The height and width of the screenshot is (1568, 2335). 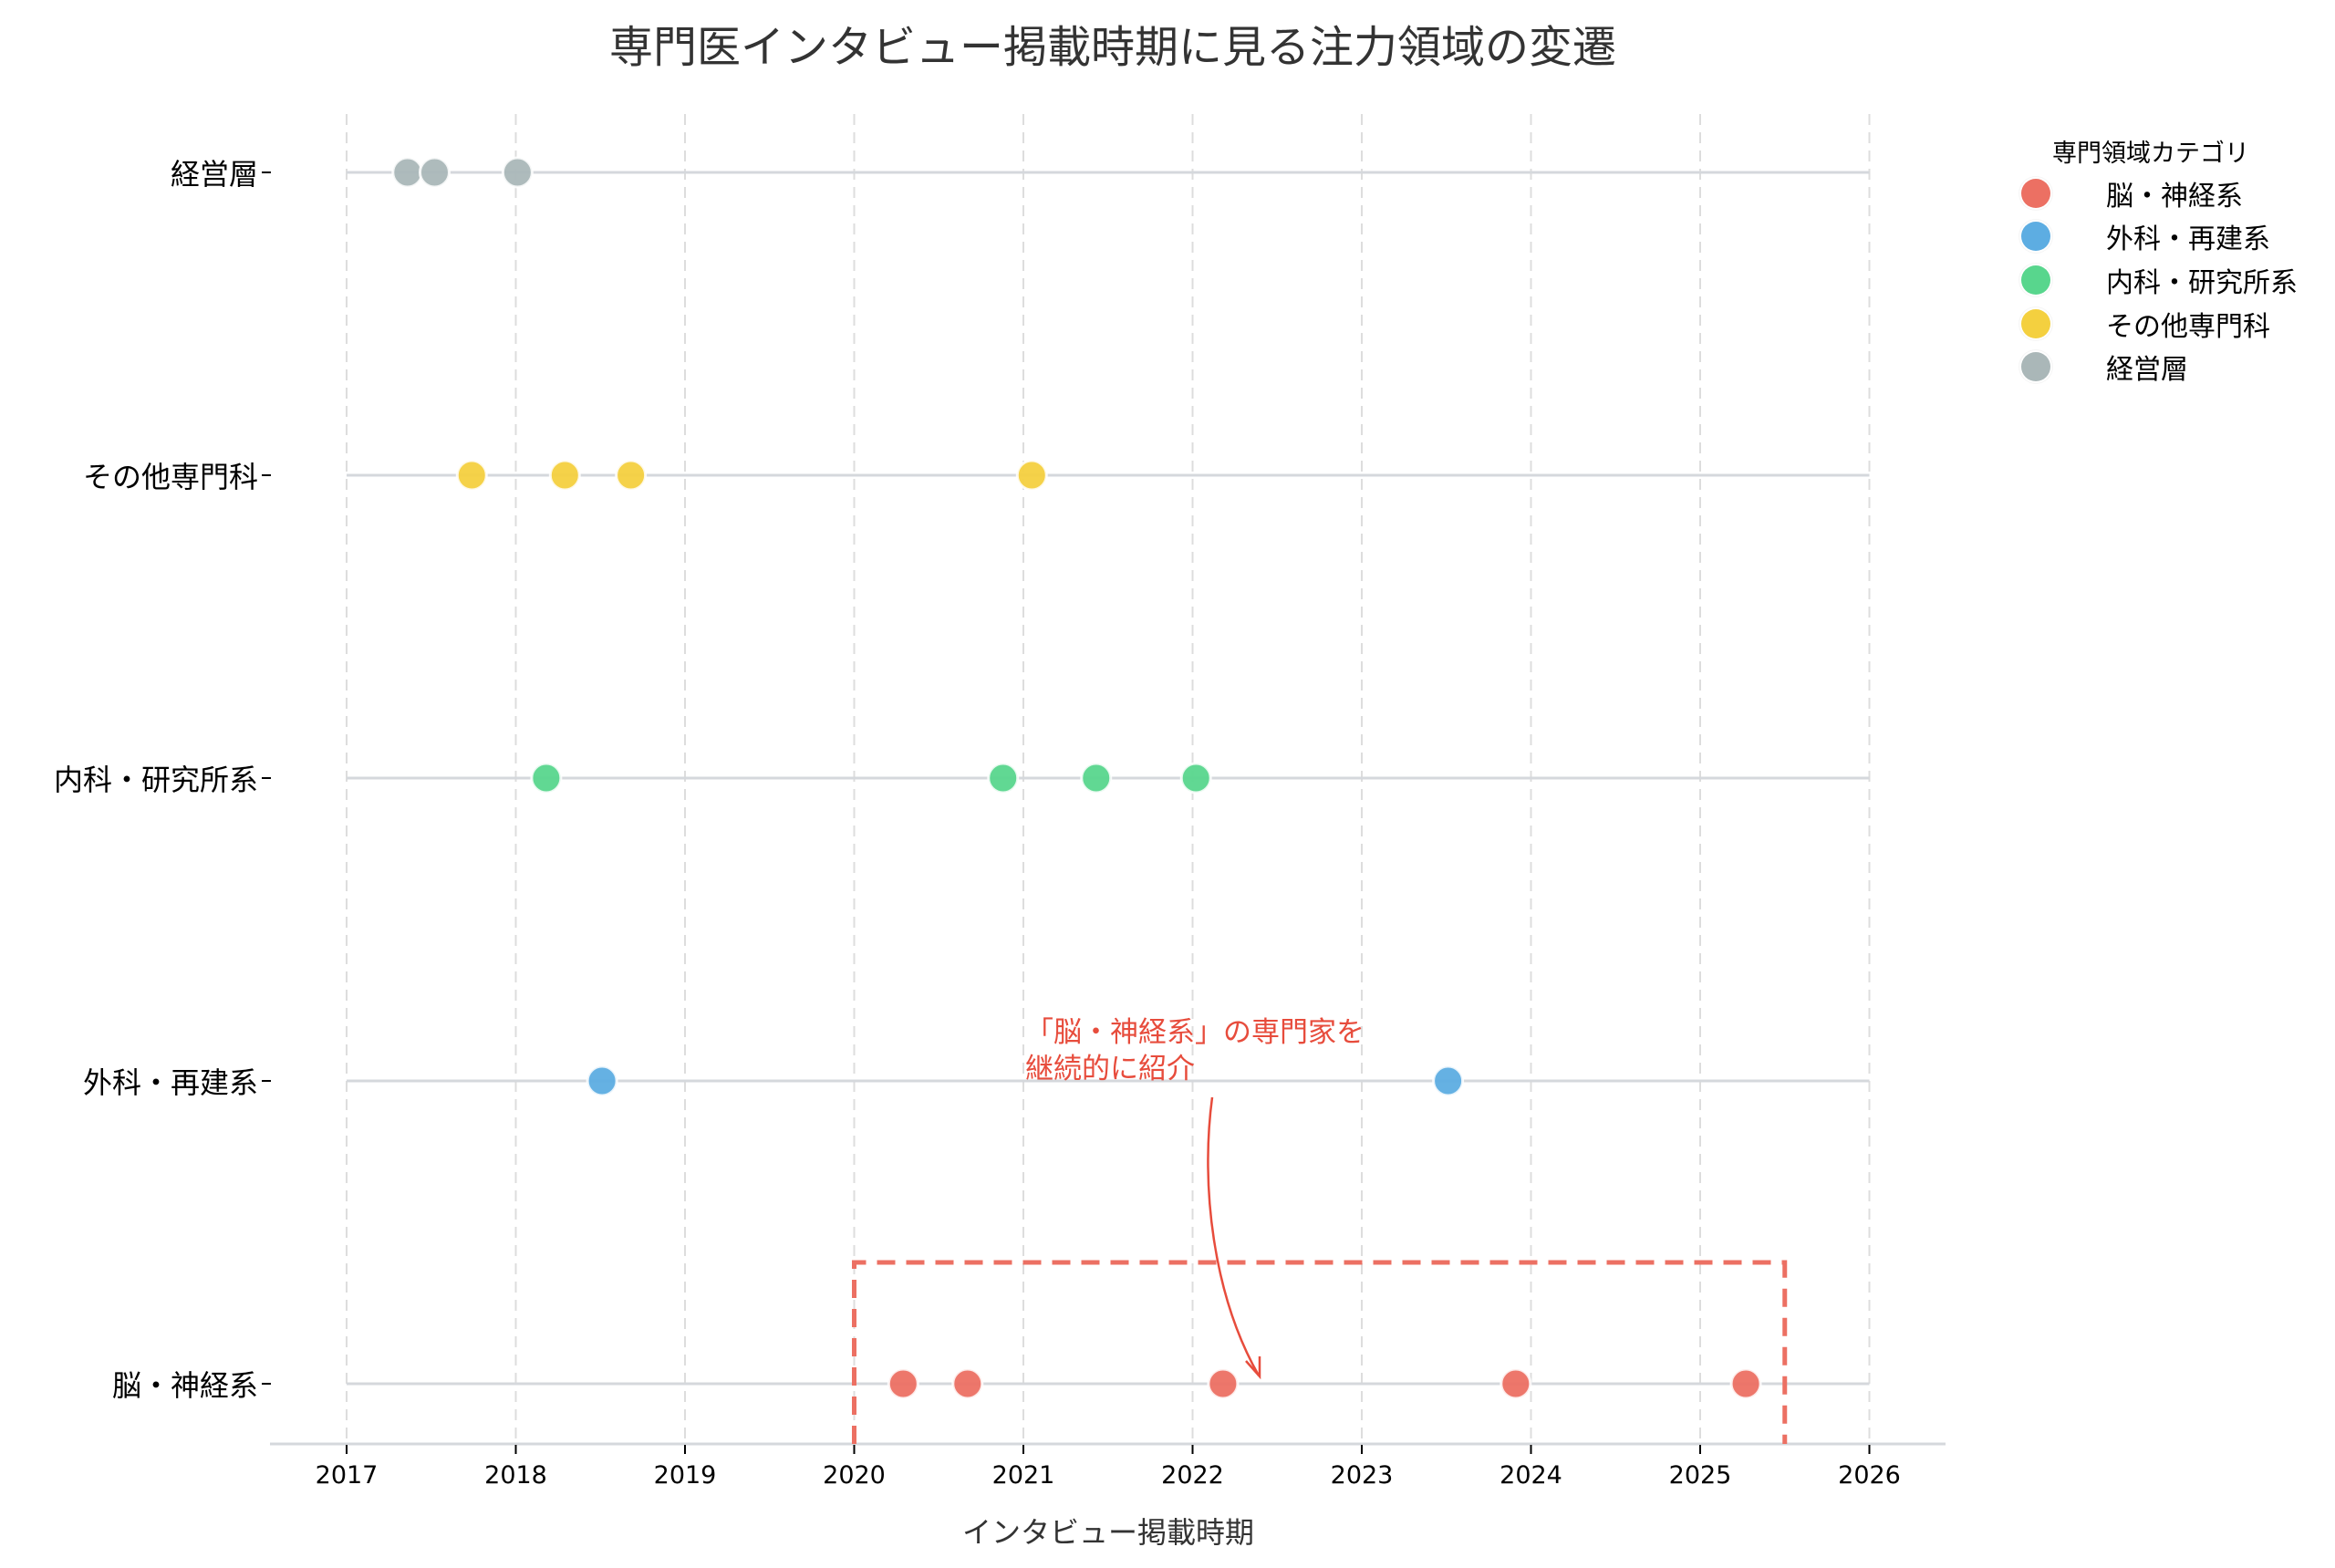 I want to click on x-tick-label: 2025, so click(x=1700, y=1475).